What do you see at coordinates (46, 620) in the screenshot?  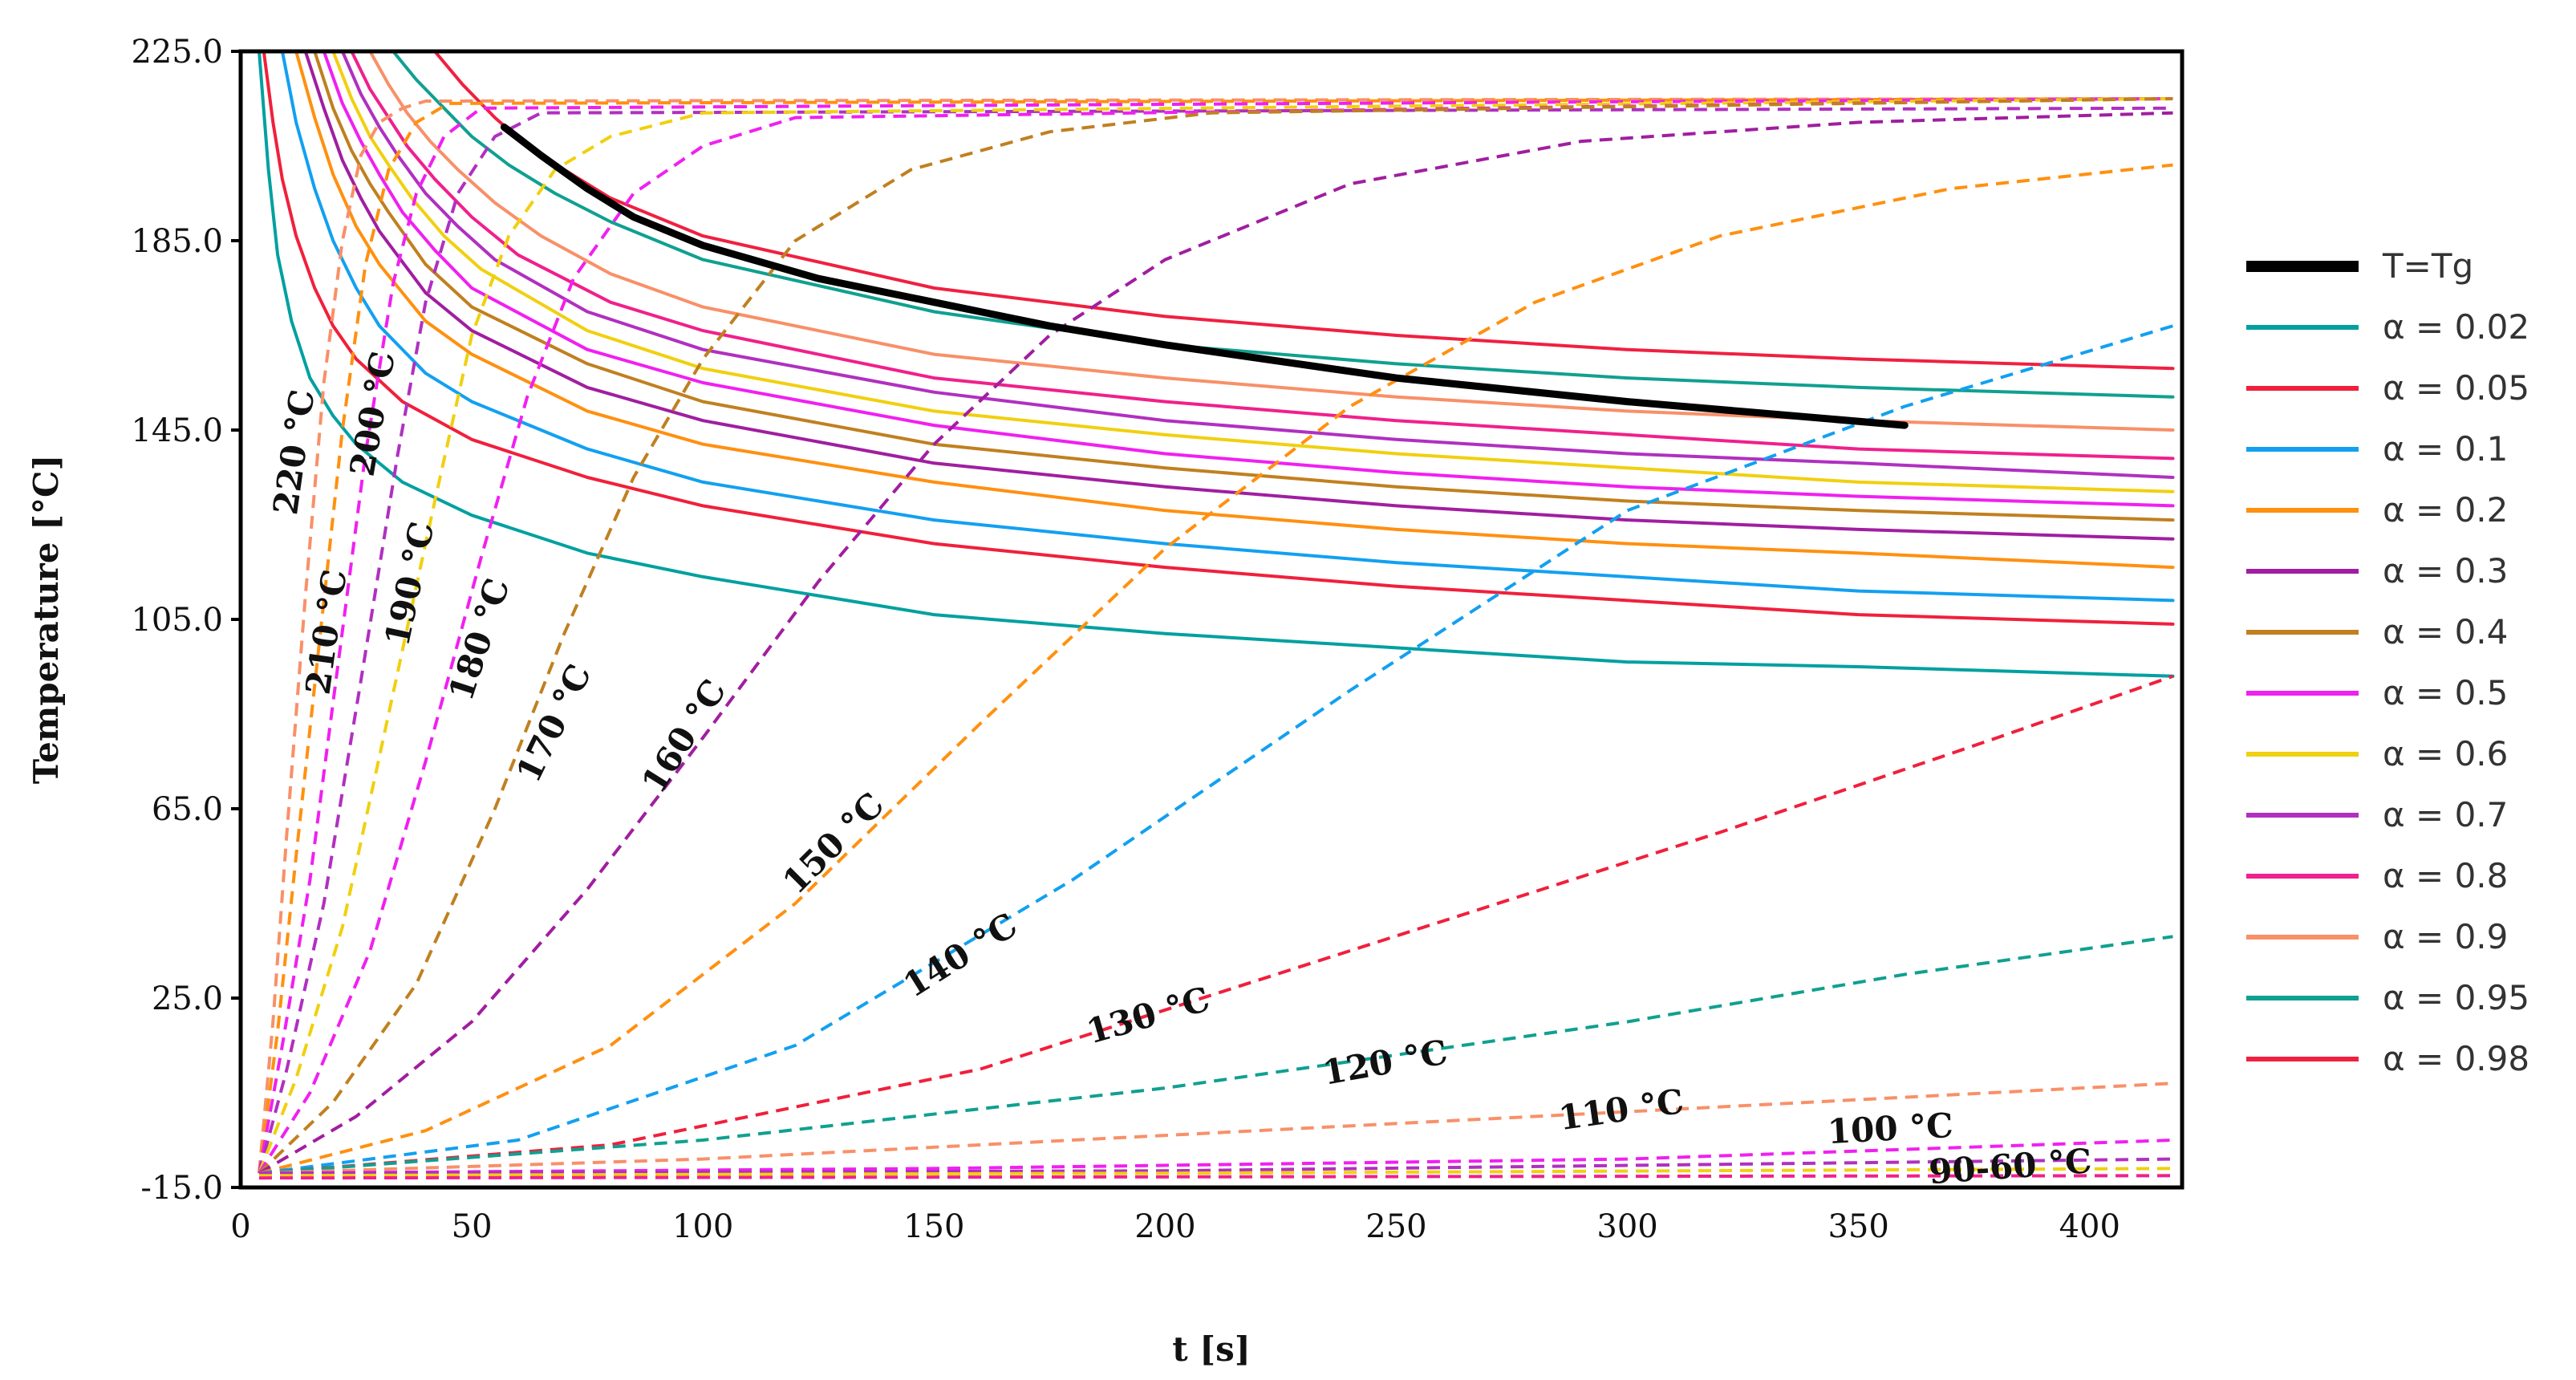 I see `y-axis-title: Temperature [°C]` at bounding box center [46, 620].